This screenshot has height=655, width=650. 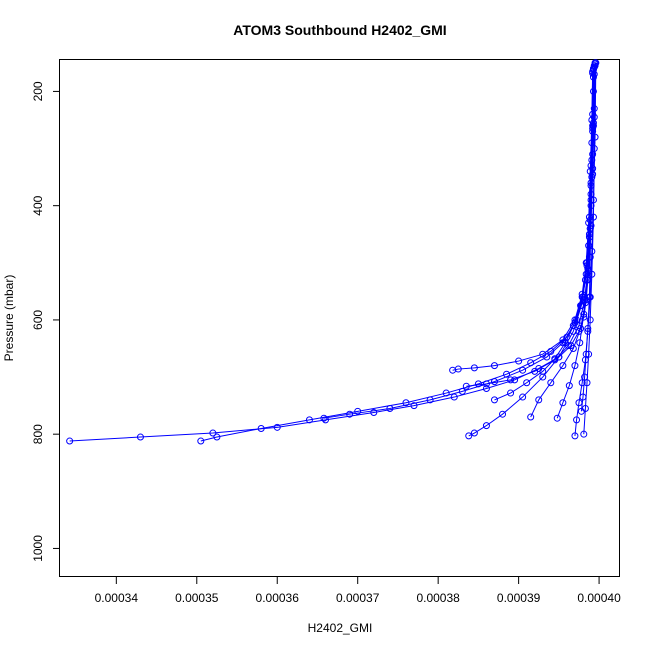 What do you see at coordinates (38, 205) in the screenshot?
I see `y-tick-label: 400` at bounding box center [38, 205].